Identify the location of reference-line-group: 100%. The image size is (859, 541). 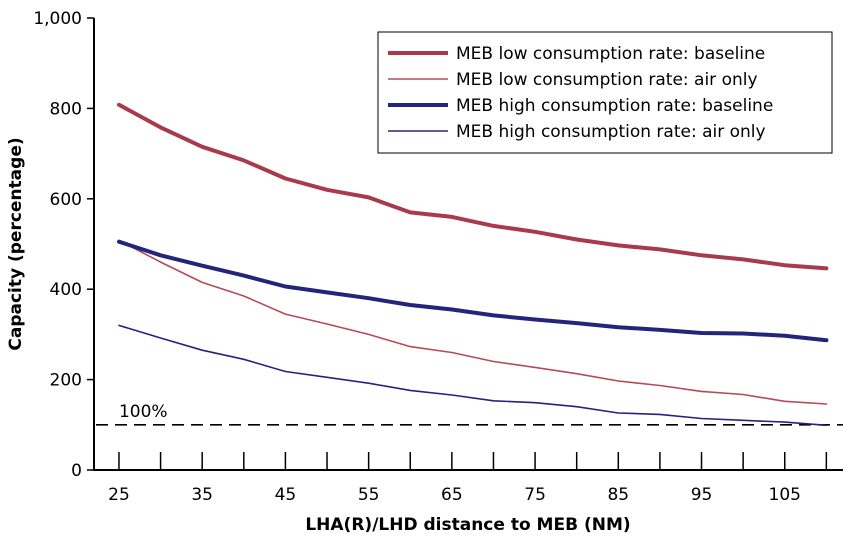
(469, 414).